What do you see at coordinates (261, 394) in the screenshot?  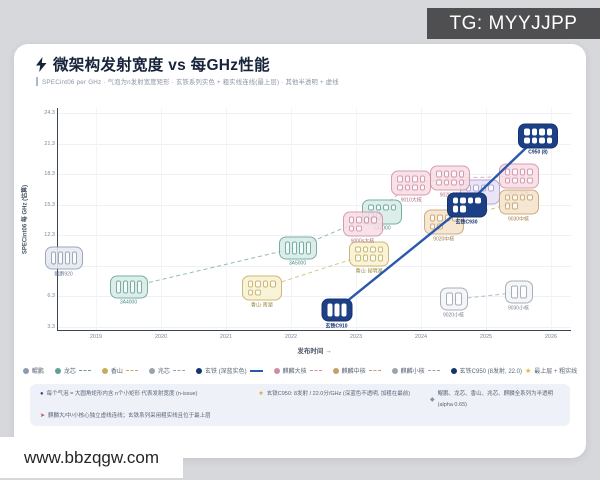 I see `star-icon: ★` at bounding box center [261, 394].